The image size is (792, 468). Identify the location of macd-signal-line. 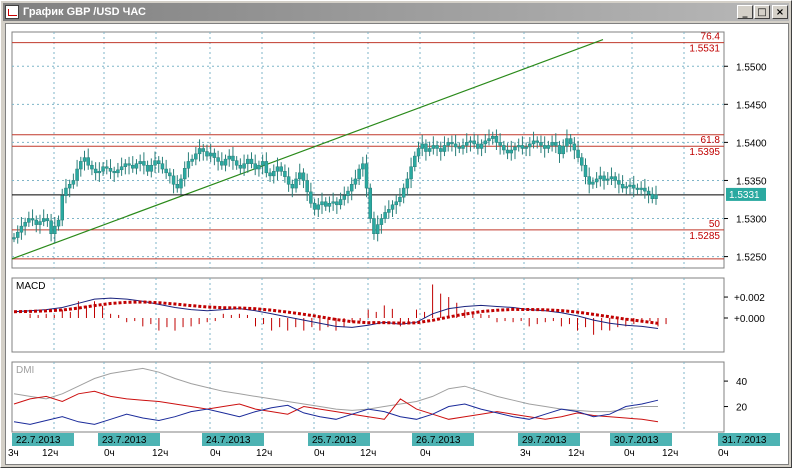
(336, 312).